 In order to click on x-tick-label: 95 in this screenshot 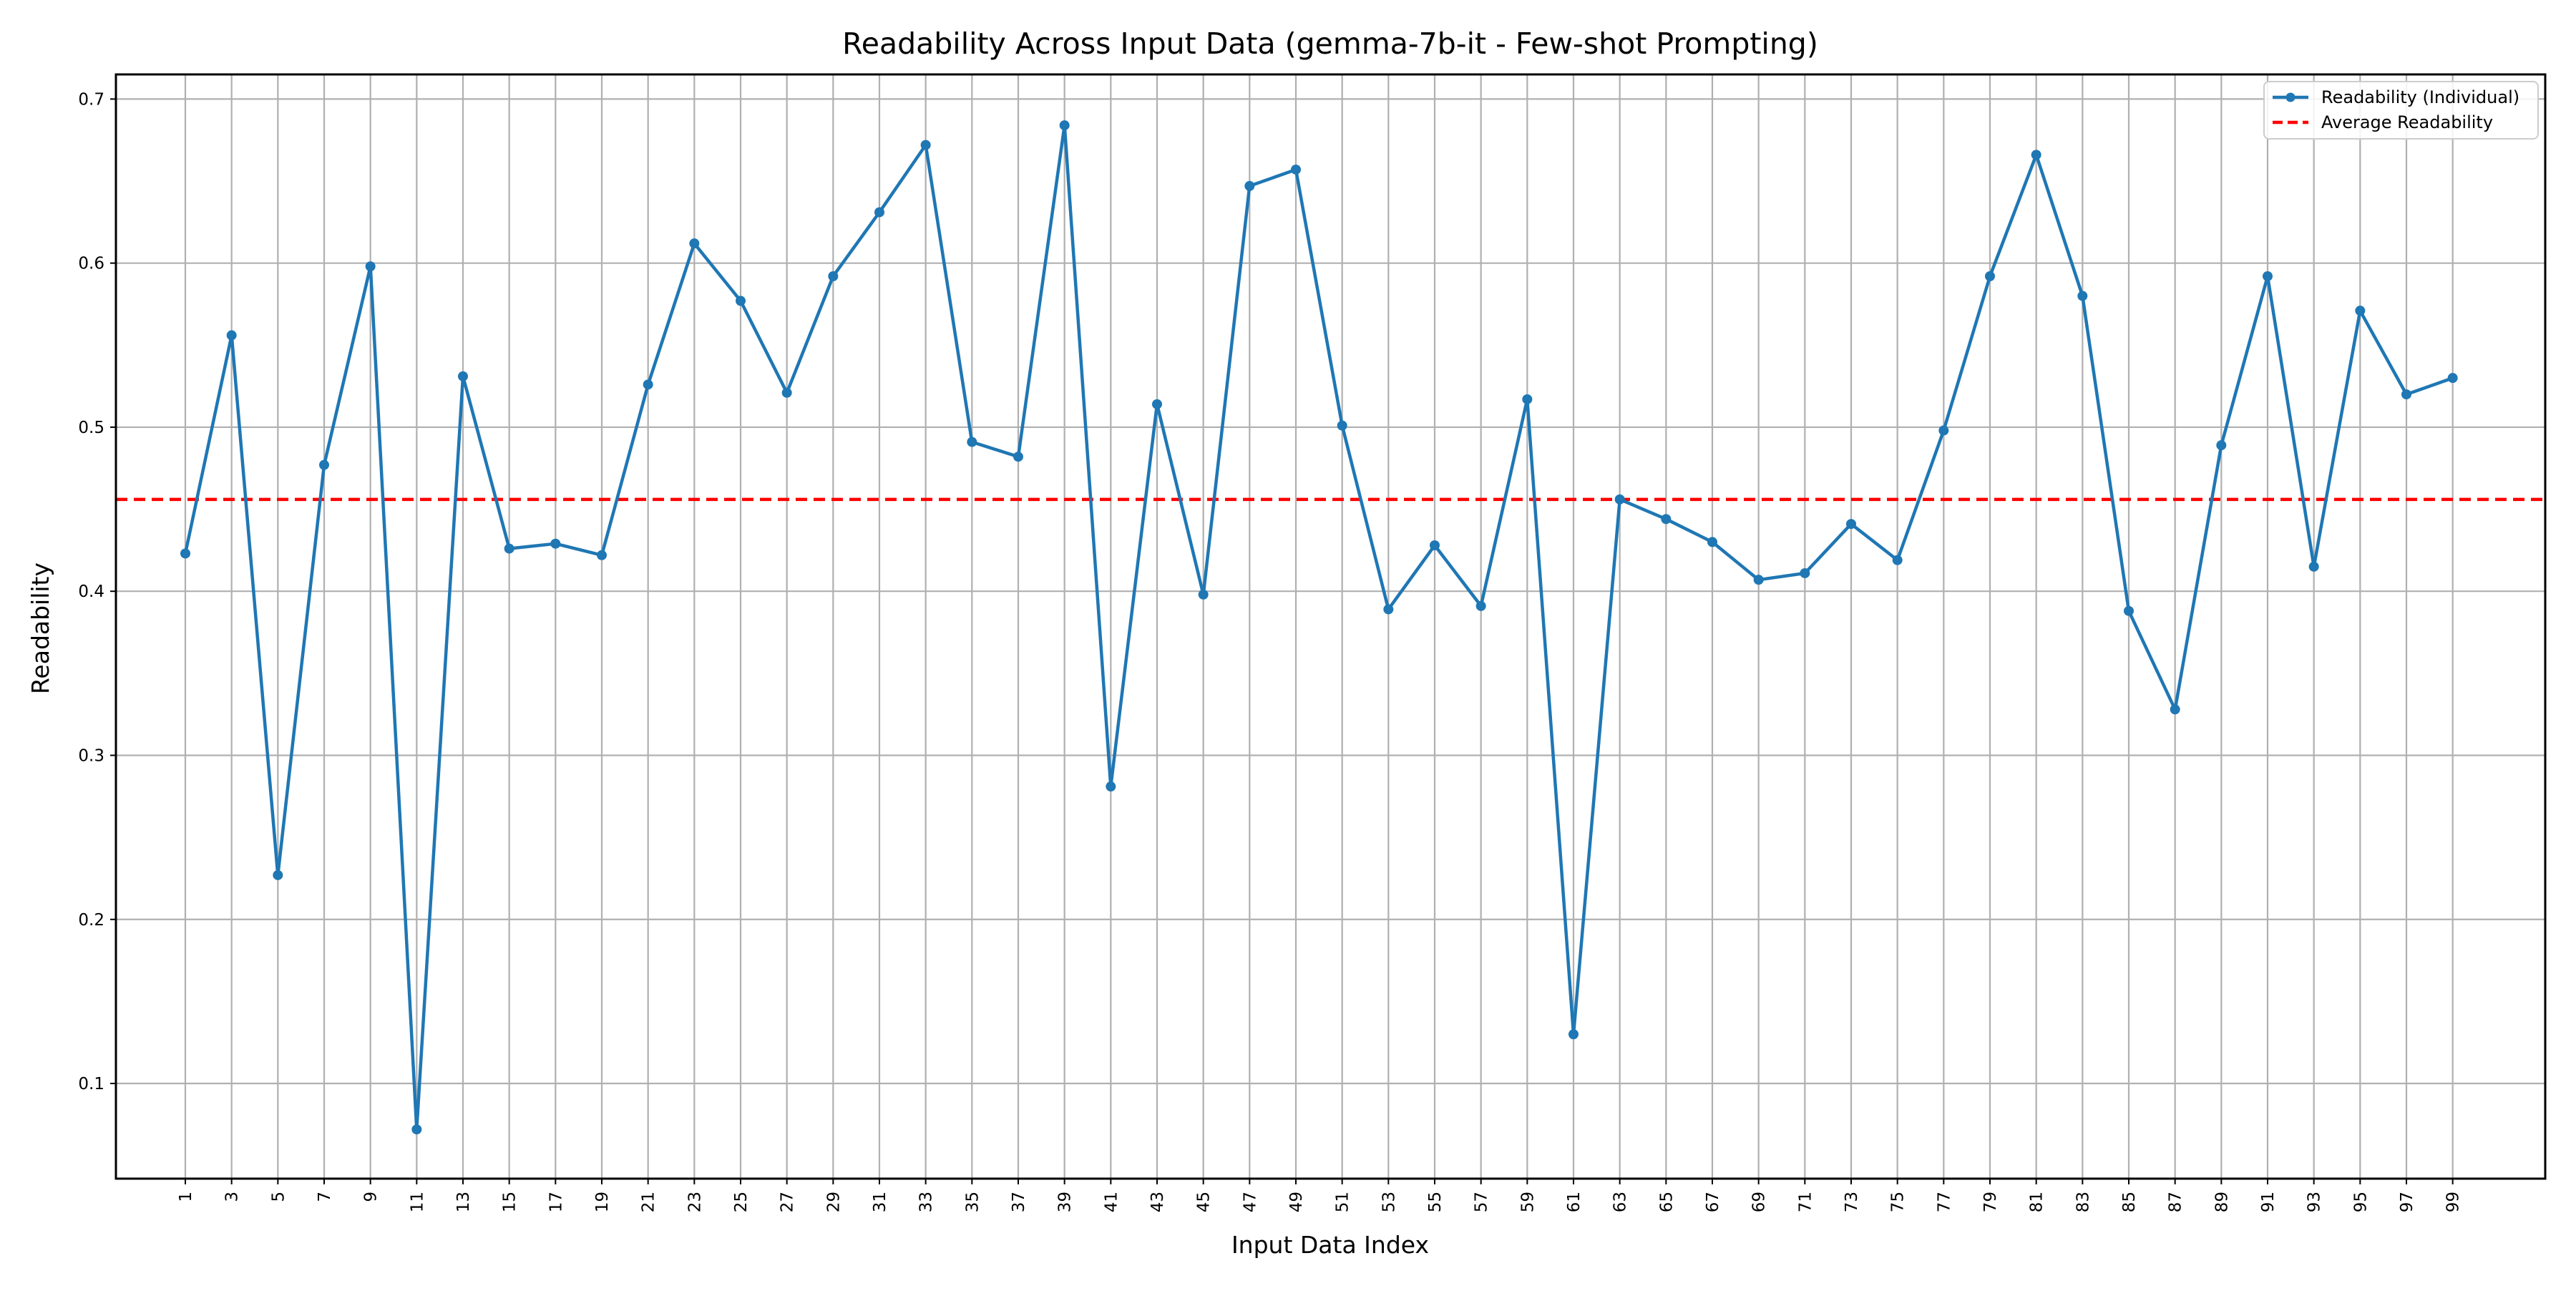, I will do `click(2360, 1202)`.